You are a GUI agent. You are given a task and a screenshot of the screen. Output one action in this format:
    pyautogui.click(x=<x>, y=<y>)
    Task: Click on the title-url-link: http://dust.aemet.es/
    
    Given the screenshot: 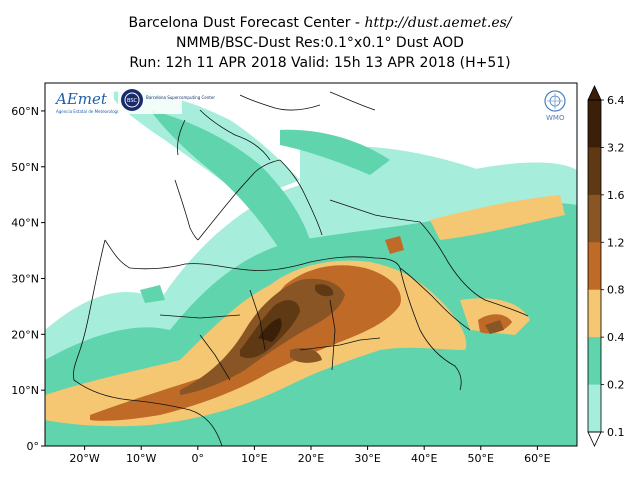 What is the action you would take?
    pyautogui.click(x=438, y=23)
    